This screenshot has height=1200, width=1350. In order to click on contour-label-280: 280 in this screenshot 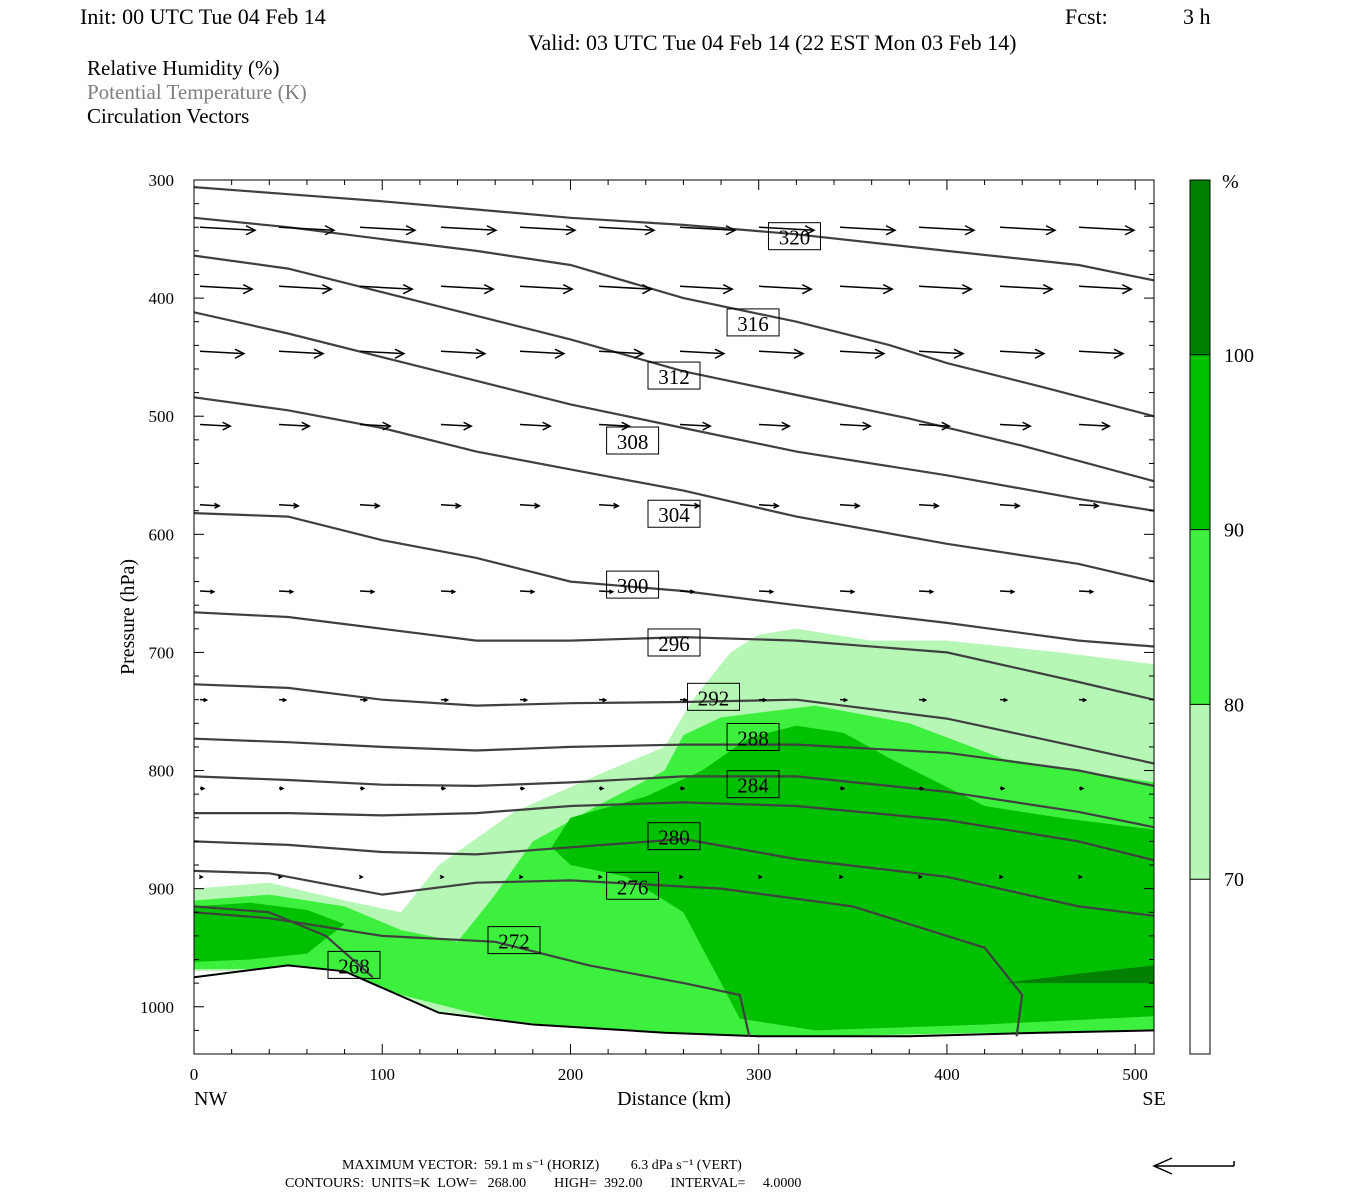, I will do `click(674, 836)`.